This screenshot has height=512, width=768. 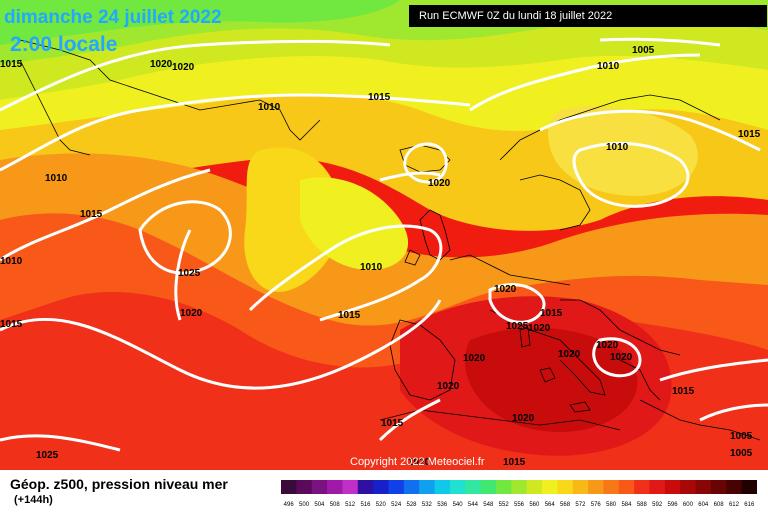 What do you see at coordinates (289, 505) in the screenshot?
I see `colorbar-tick-label: 496` at bounding box center [289, 505].